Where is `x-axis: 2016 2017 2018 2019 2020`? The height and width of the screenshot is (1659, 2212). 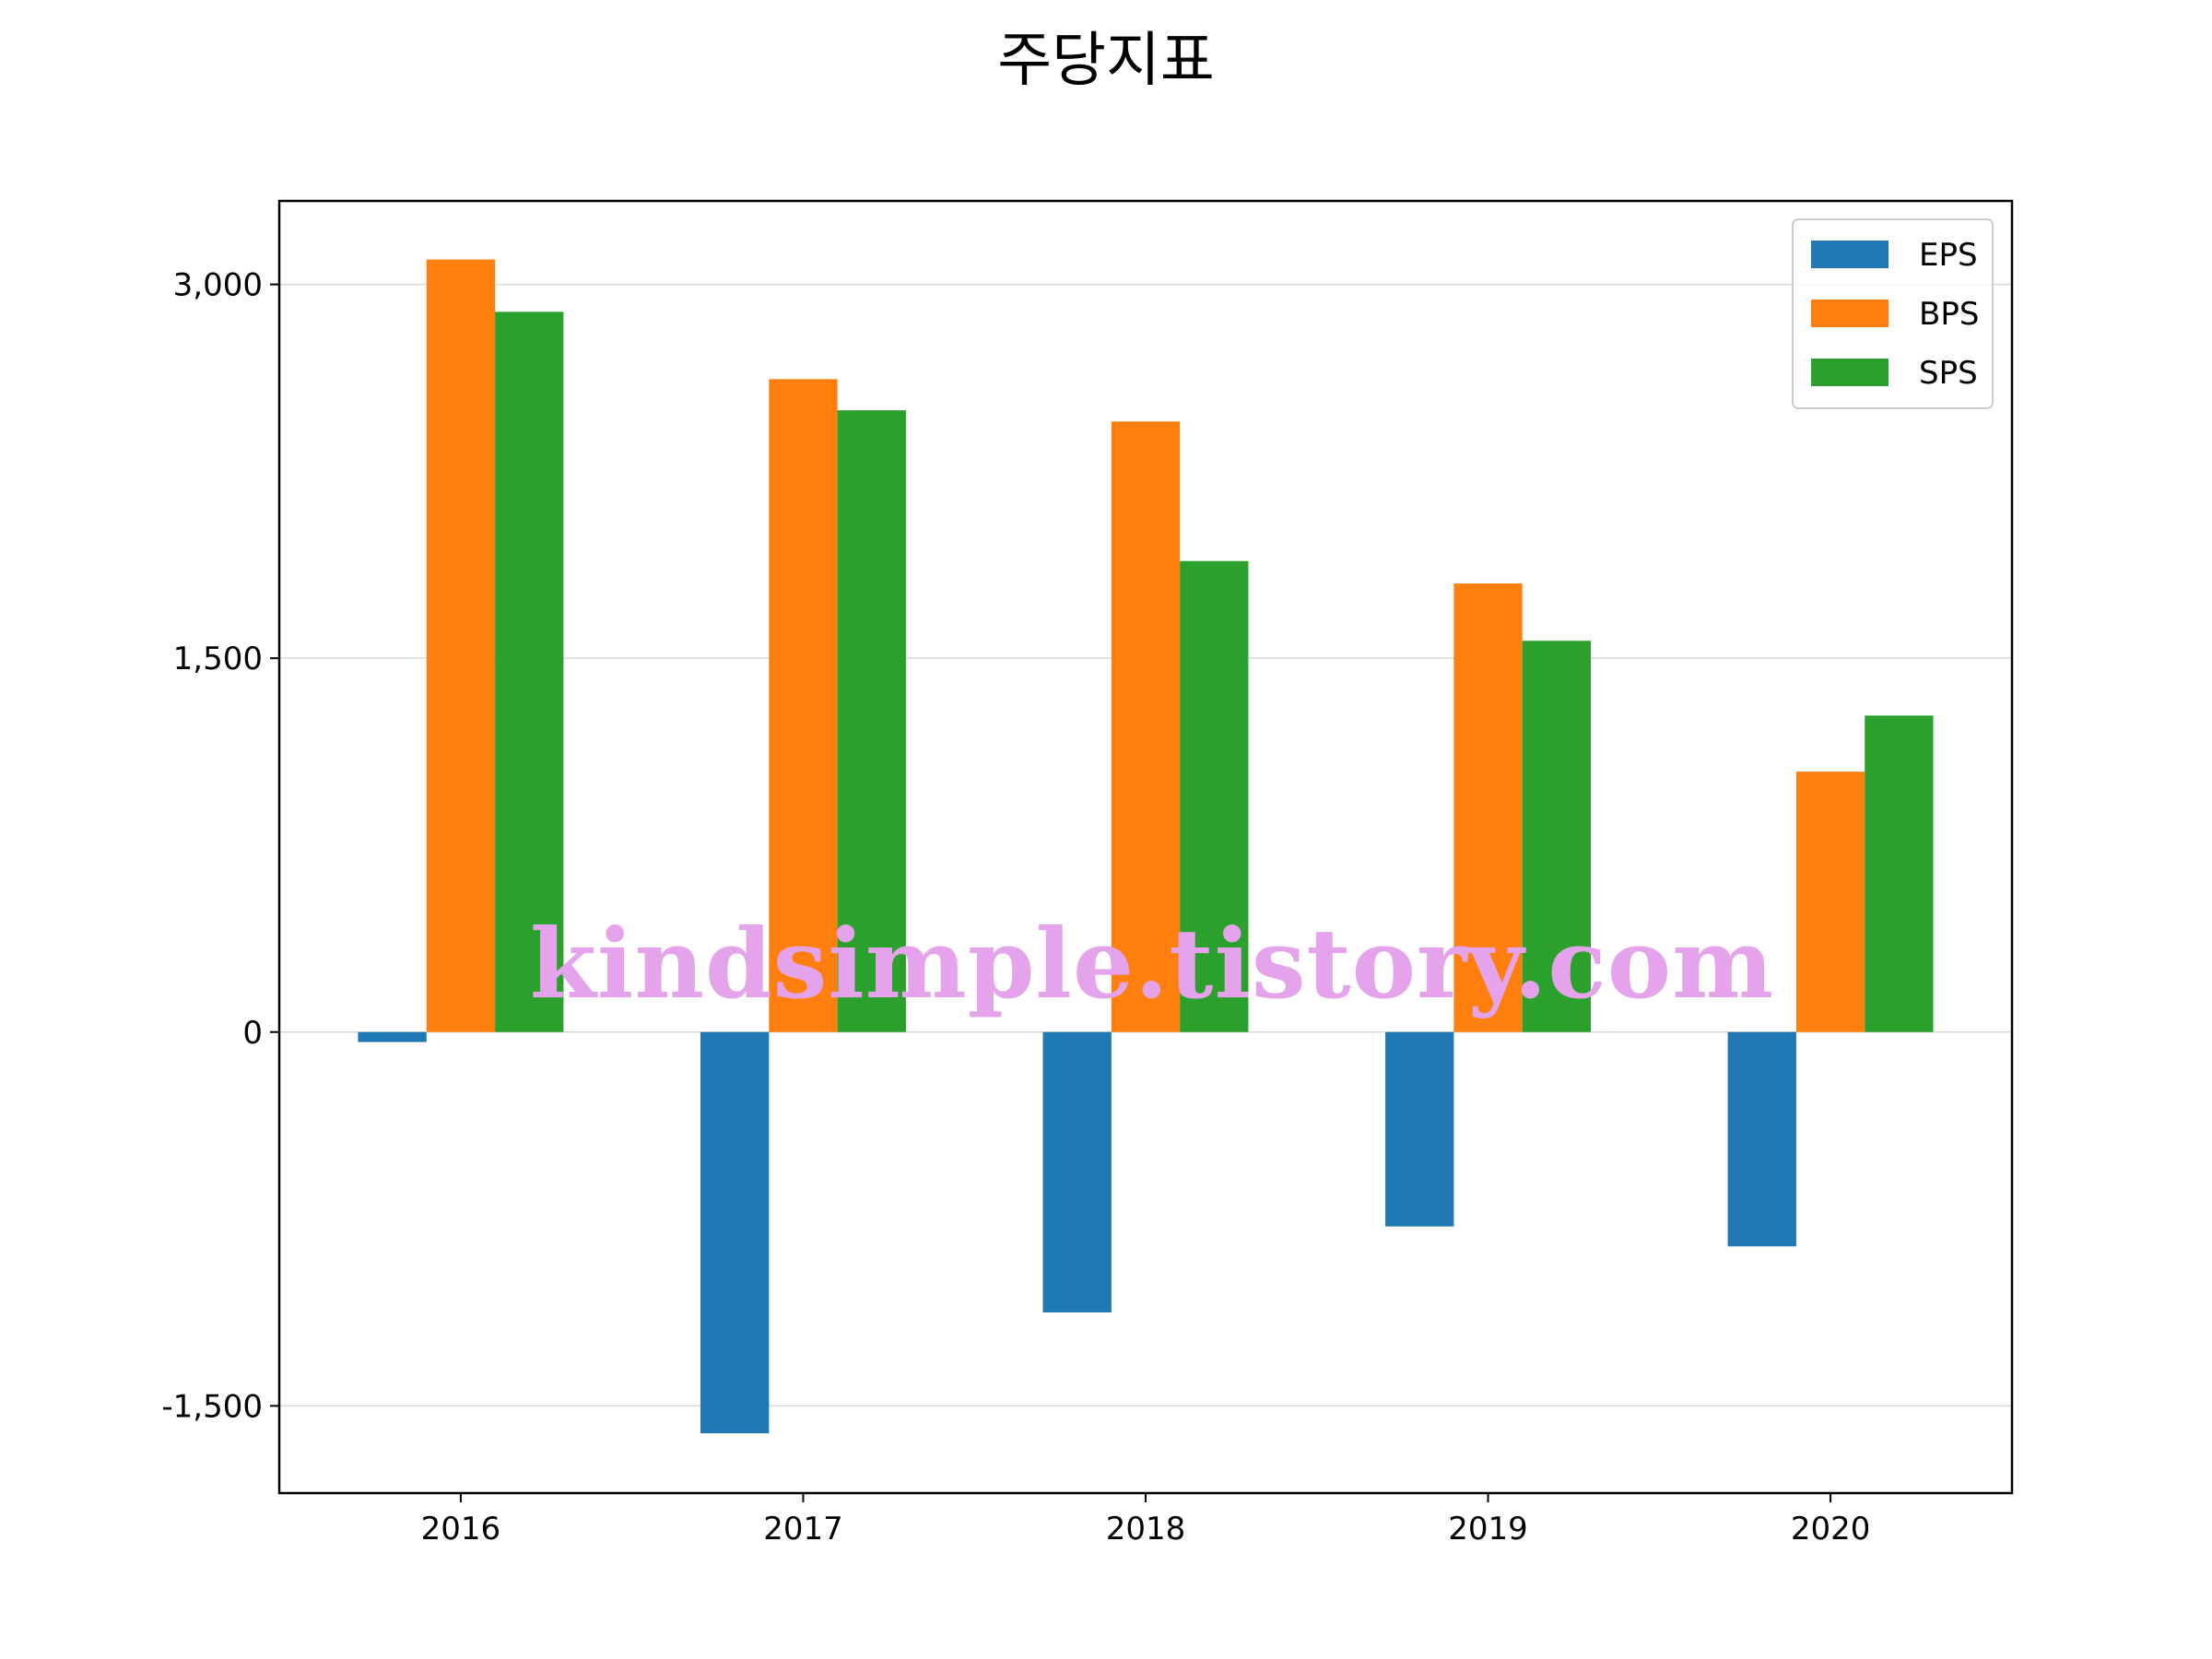 x-axis: 2016 2017 2018 2019 2020 is located at coordinates (1146, 1520).